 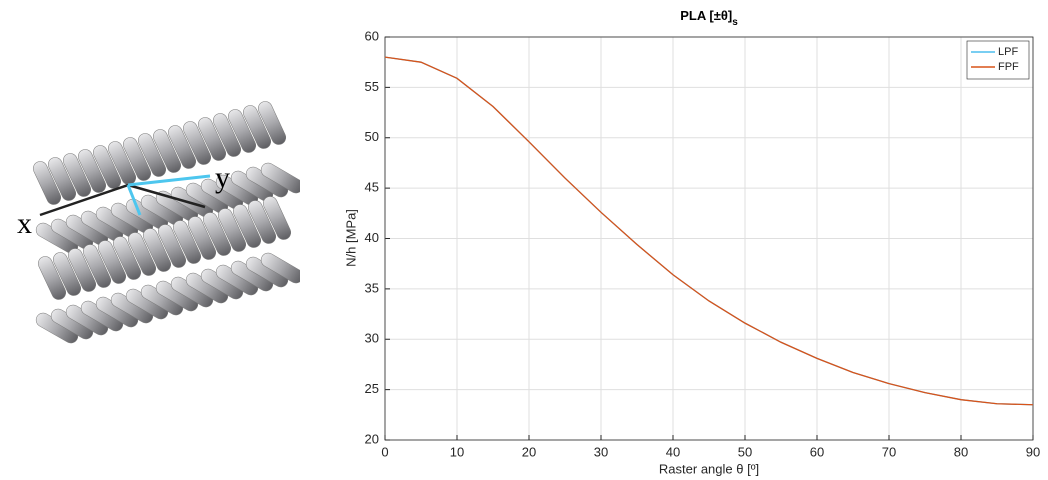 What do you see at coordinates (372, 136) in the screenshot?
I see `y-tick-label: 50` at bounding box center [372, 136].